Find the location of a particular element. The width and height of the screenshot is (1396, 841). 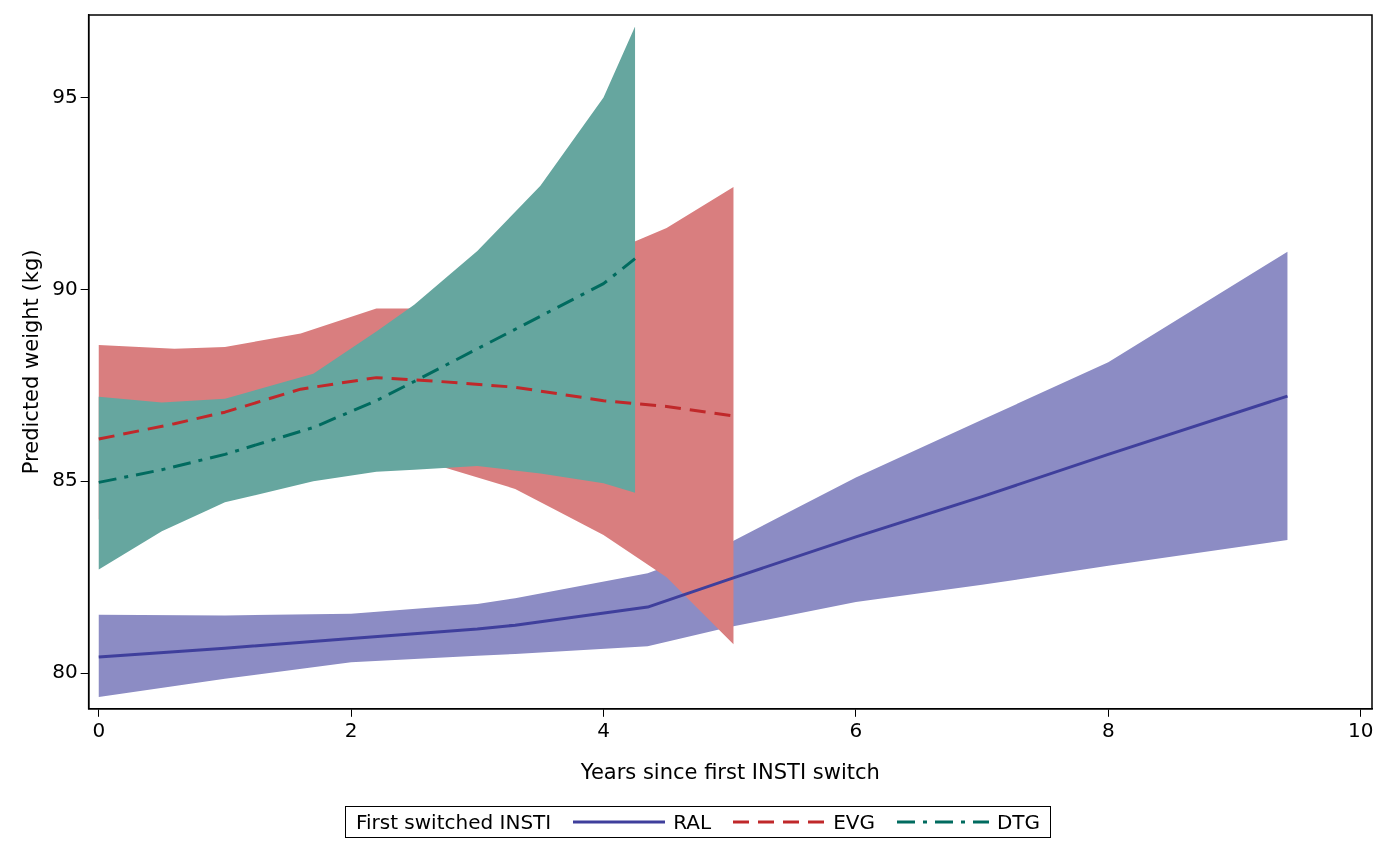

y-tick-label: 90 is located at coordinates (65, 287).